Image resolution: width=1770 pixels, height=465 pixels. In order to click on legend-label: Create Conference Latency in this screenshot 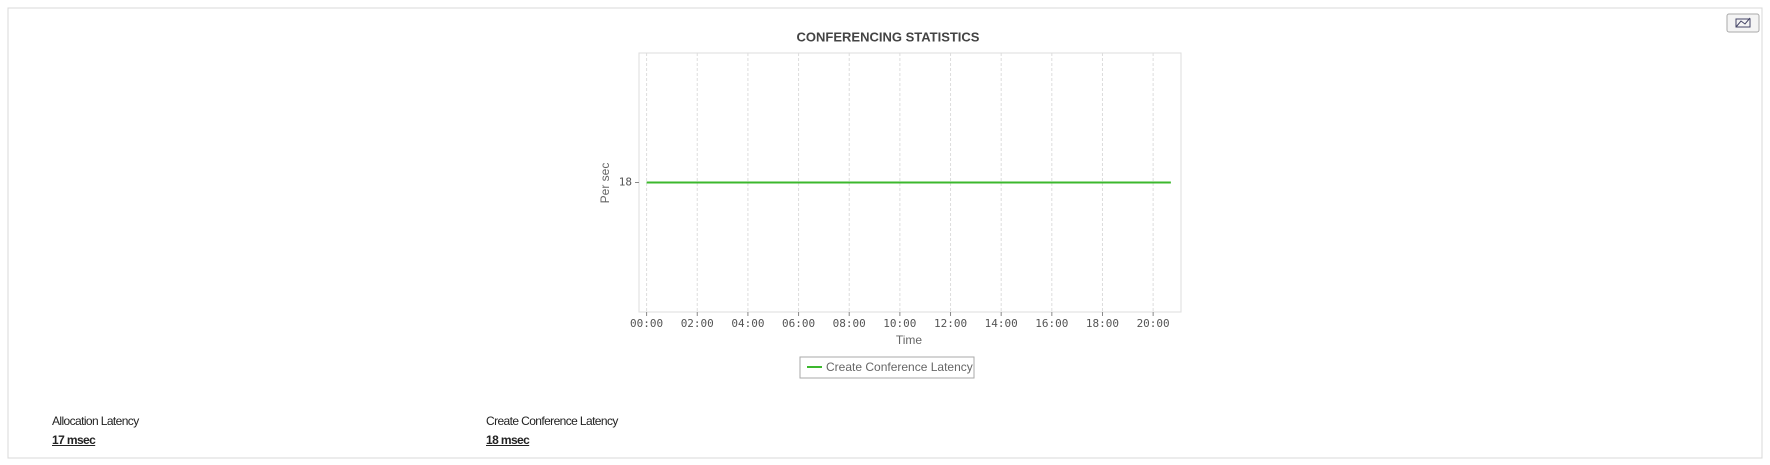, I will do `click(899, 367)`.